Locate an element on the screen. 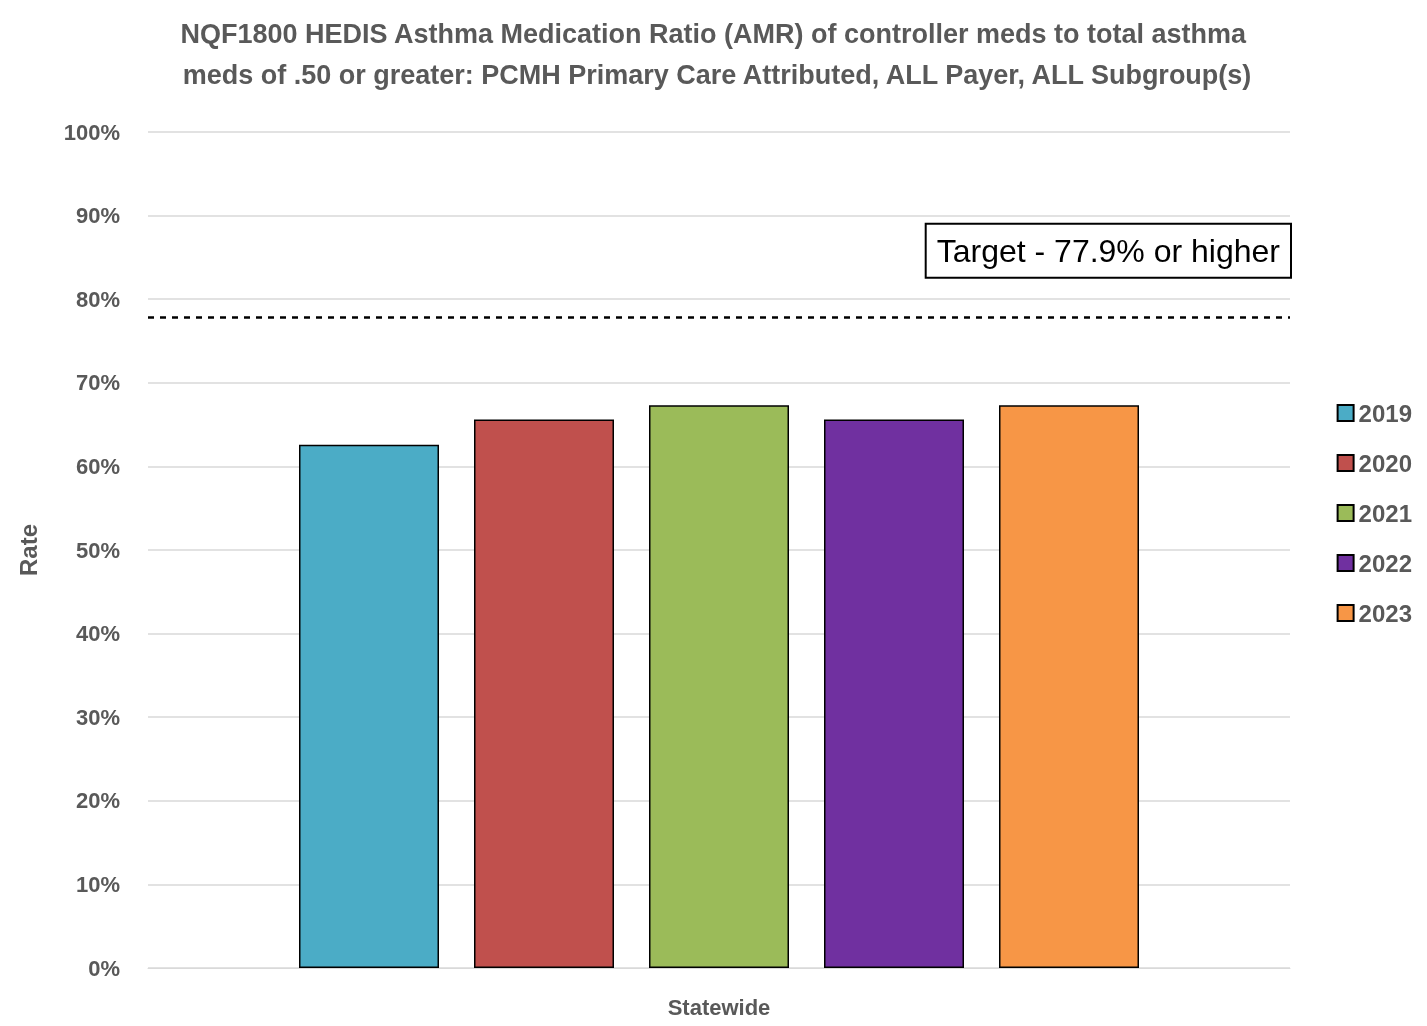 The width and height of the screenshot is (1427, 1026). ref-line-label: Target - 77.9% or higher is located at coordinates (1108, 250).